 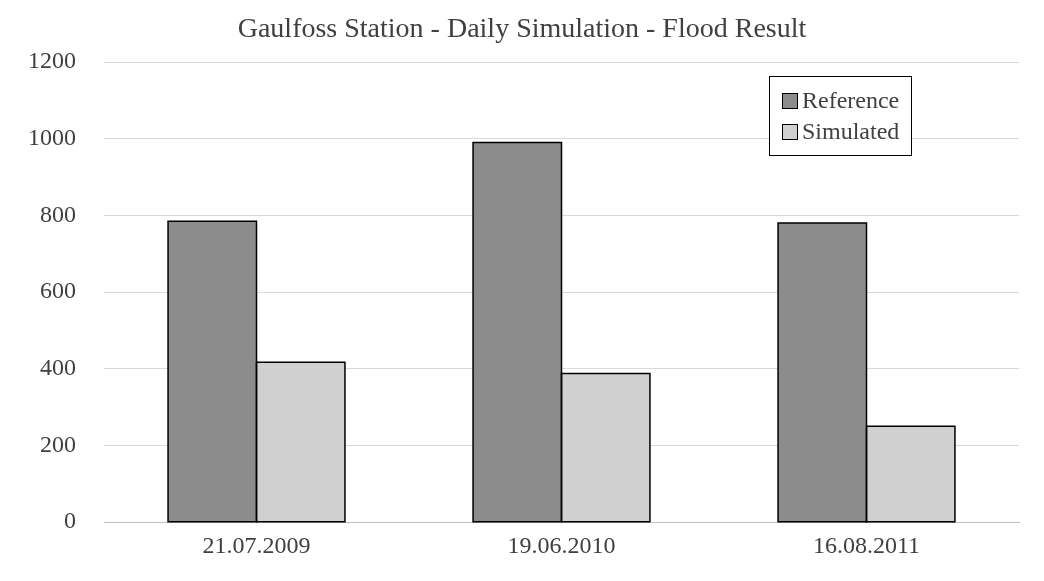 I want to click on y-tick-label: 1200, so click(x=52, y=60).